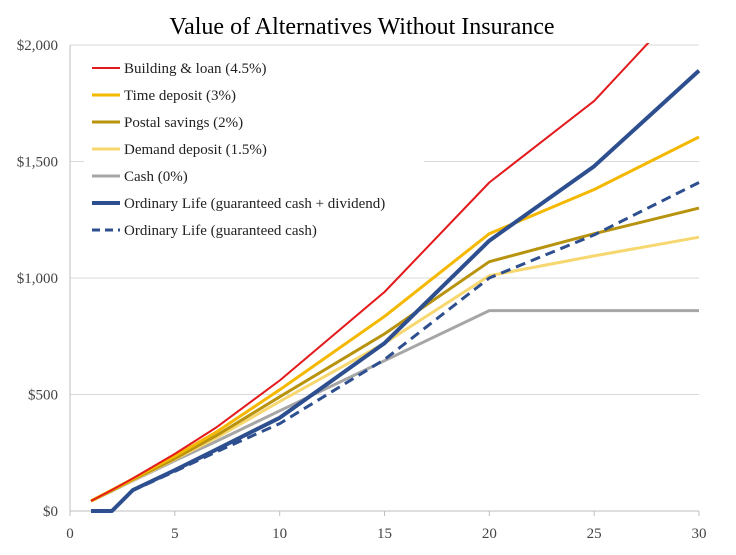 This screenshot has height=555, width=736. What do you see at coordinates (489, 534) in the screenshot?
I see `x-tick-label: 20` at bounding box center [489, 534].